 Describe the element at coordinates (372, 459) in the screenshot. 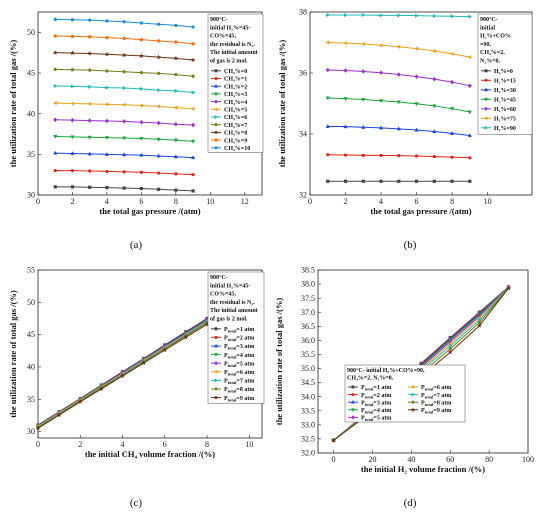

I see `x-tick-label: 20` at that location.